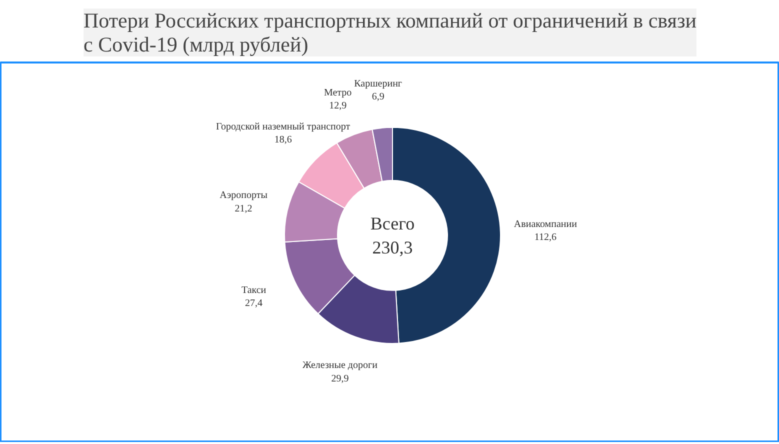 This screenshot has height=444, width=779. Describe the element at coordinates (545, 238) in the screenshot. I see `data-label: 112,6` at that location.